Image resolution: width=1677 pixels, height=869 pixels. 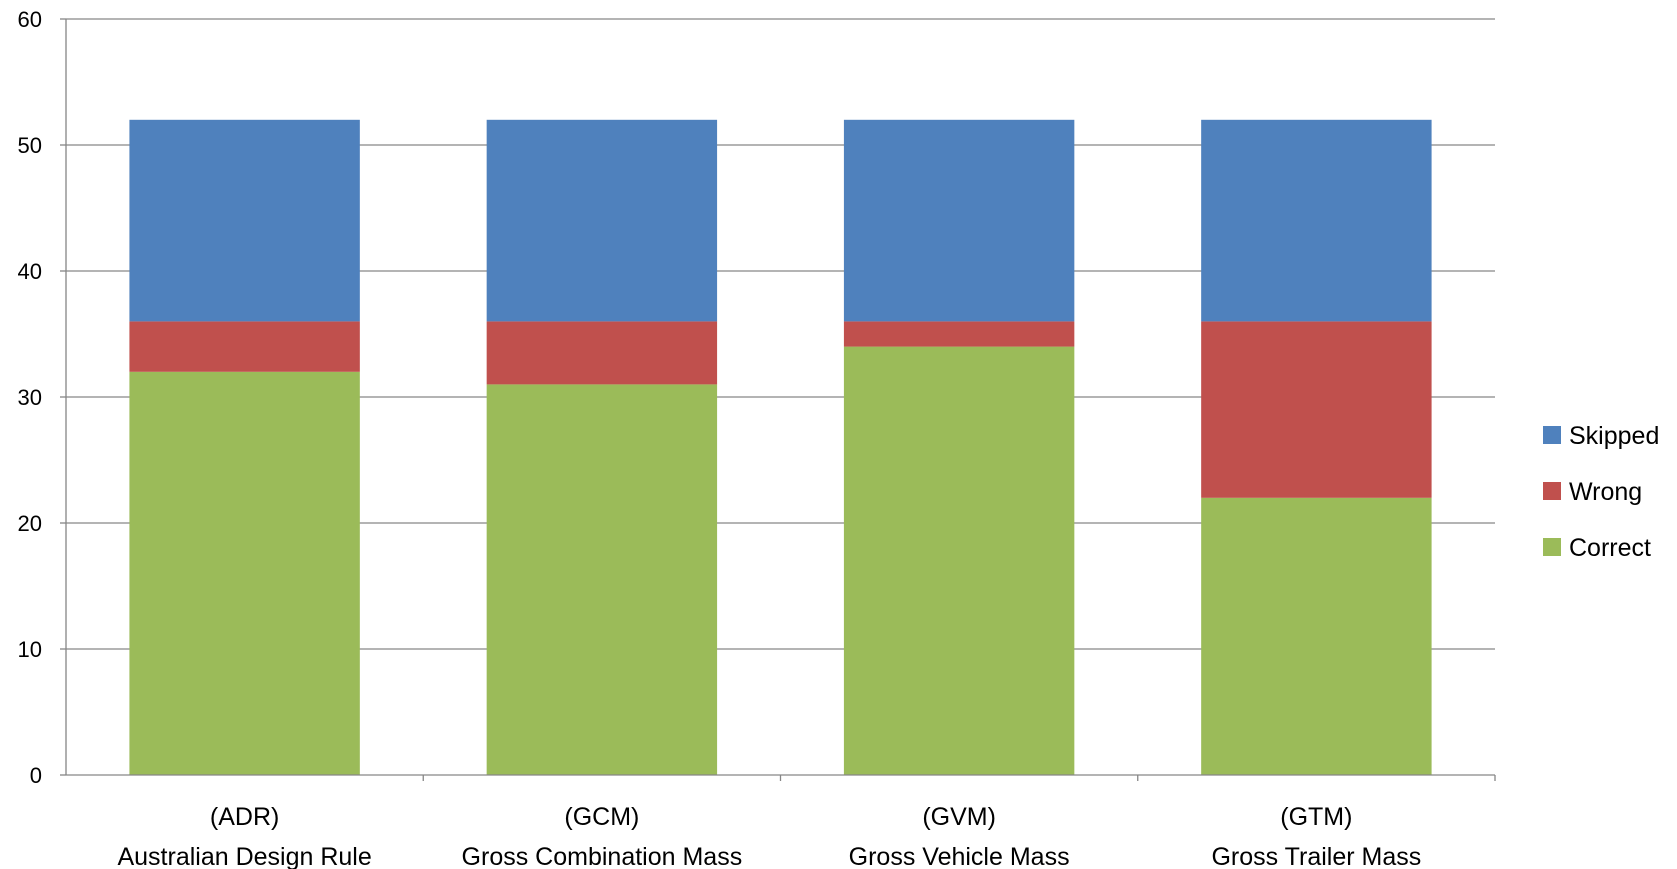 What do you see at coordinates (1605, 492) in the screenshot?
I see `legend-label: Wrong` at bounding box center [1605, 492].